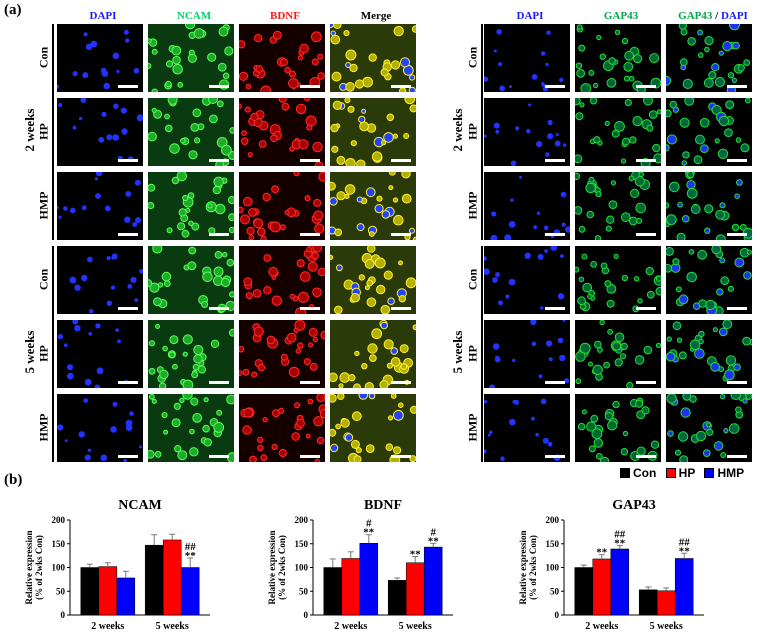 Image resolution: width=760 pixels, height=643 pixels. I want to click on micrograph-bdnf-r2, so click(282, 206).